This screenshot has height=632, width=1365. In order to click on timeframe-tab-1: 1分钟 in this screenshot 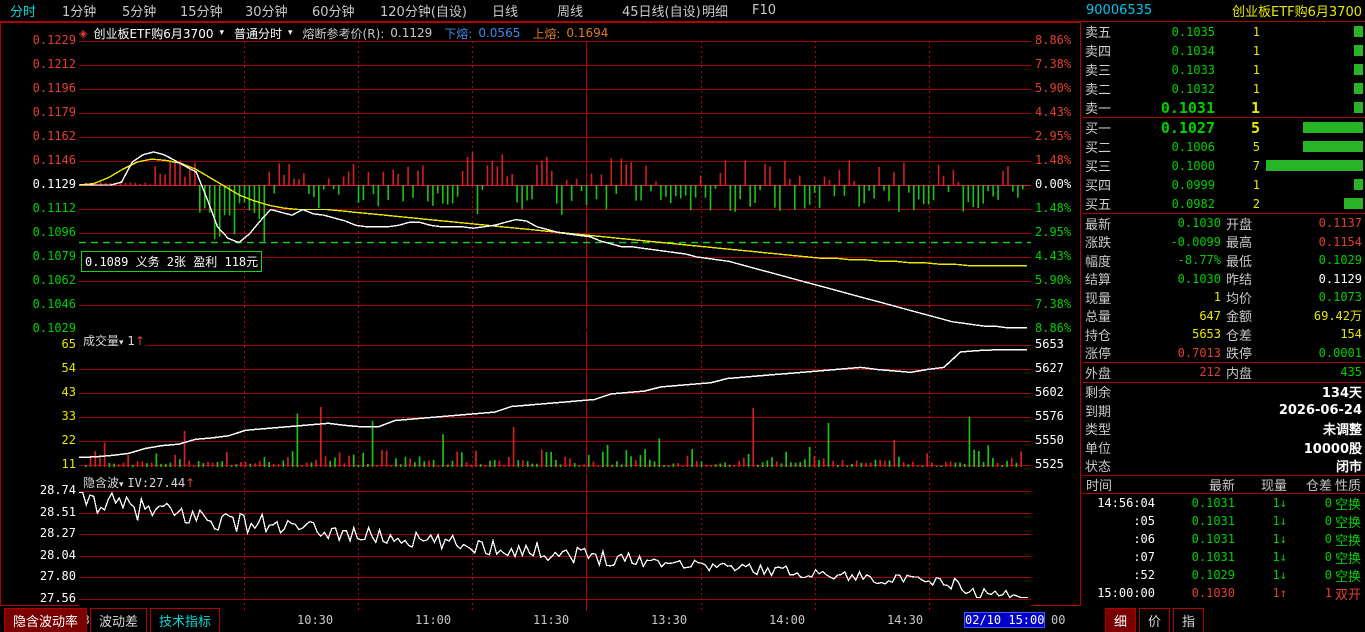, I will do `click(79, 12)`.